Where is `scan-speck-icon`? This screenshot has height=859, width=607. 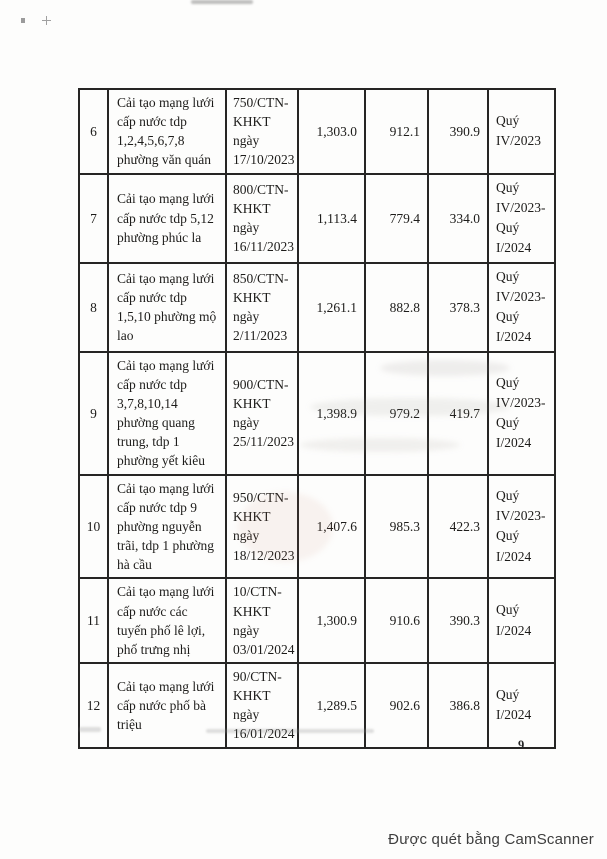
scan-speck-icon is located at coordinates (23, 20).